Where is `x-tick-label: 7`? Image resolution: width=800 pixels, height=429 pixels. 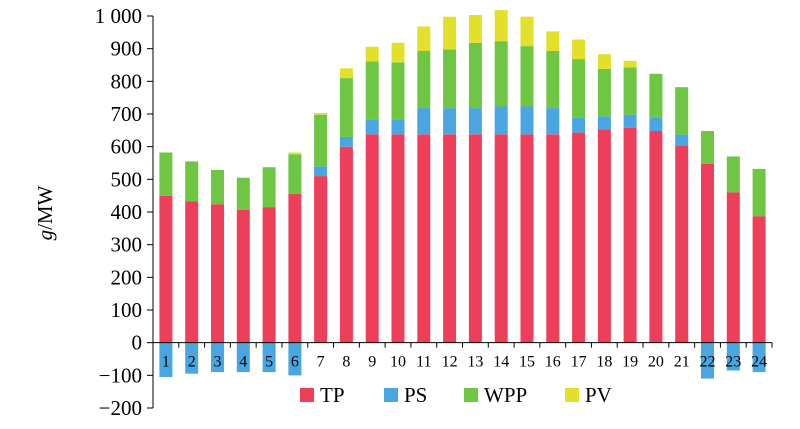 x-tick-label: 7 is located at coordinates (321, 362).